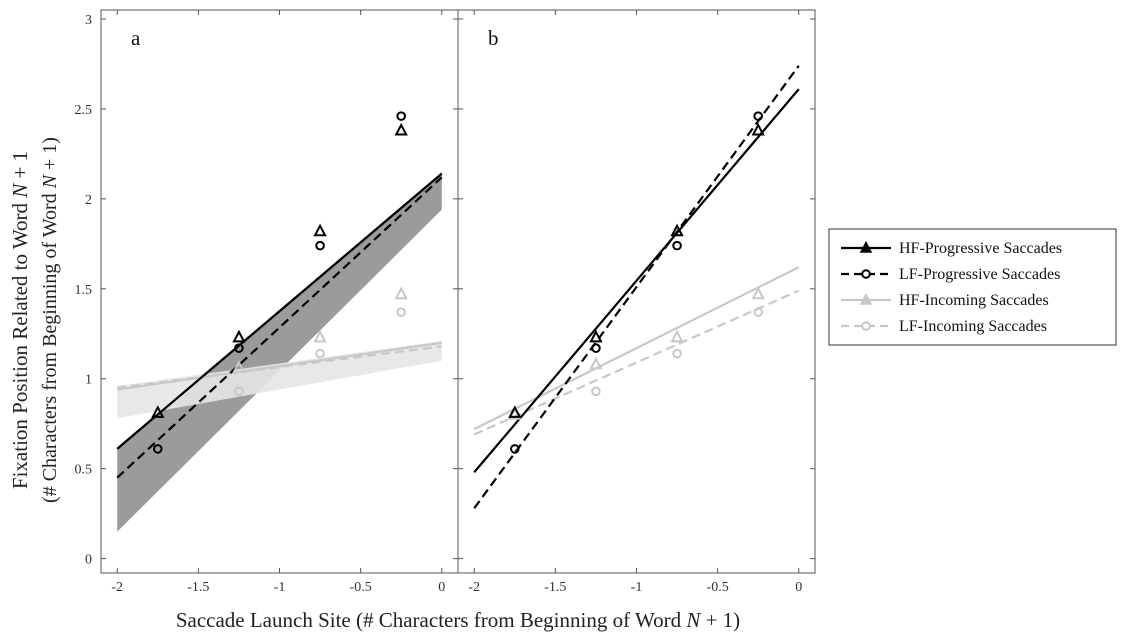 The height and width of the screenshot is (639, 1122). What do you see at coordinates (474, 587) in the screenshot?
I see `x-tick-label-b-0: -2` at bounding box center [474, 587].